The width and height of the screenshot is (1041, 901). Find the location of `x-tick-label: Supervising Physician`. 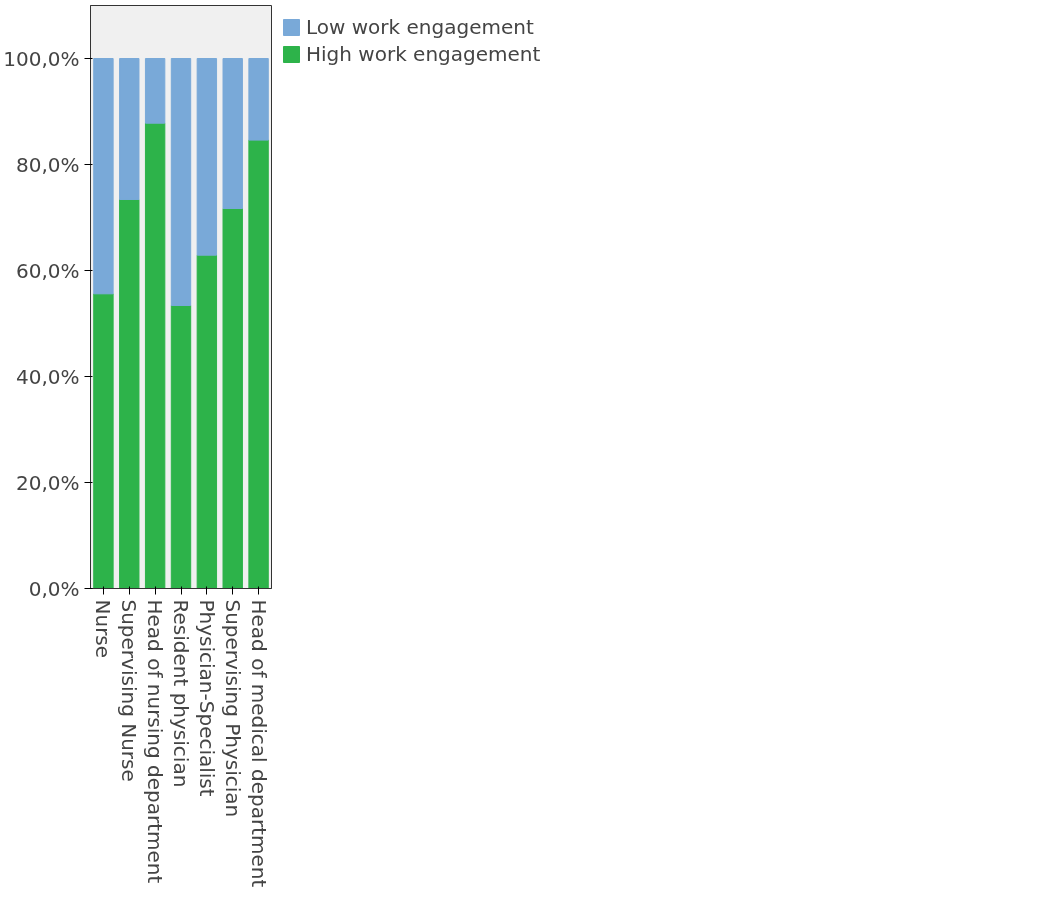

x-tick-label: Supervising Physician is located at coordinates (232, 708).